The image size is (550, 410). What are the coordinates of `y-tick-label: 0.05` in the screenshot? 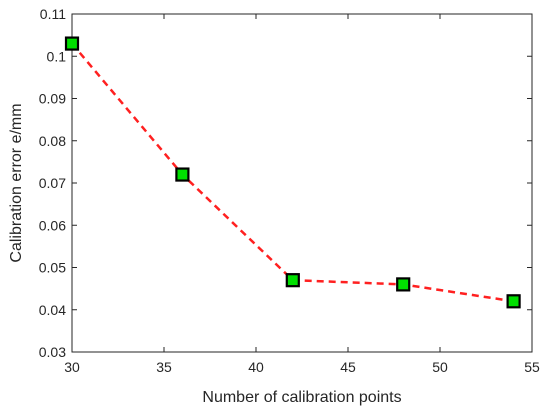 It's located at (52, 268).